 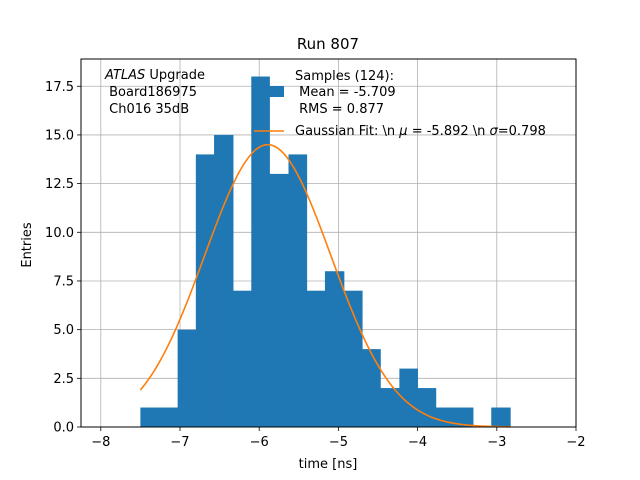 I want to click on y-tick-label: 12.5, so click(x=59, y=184).